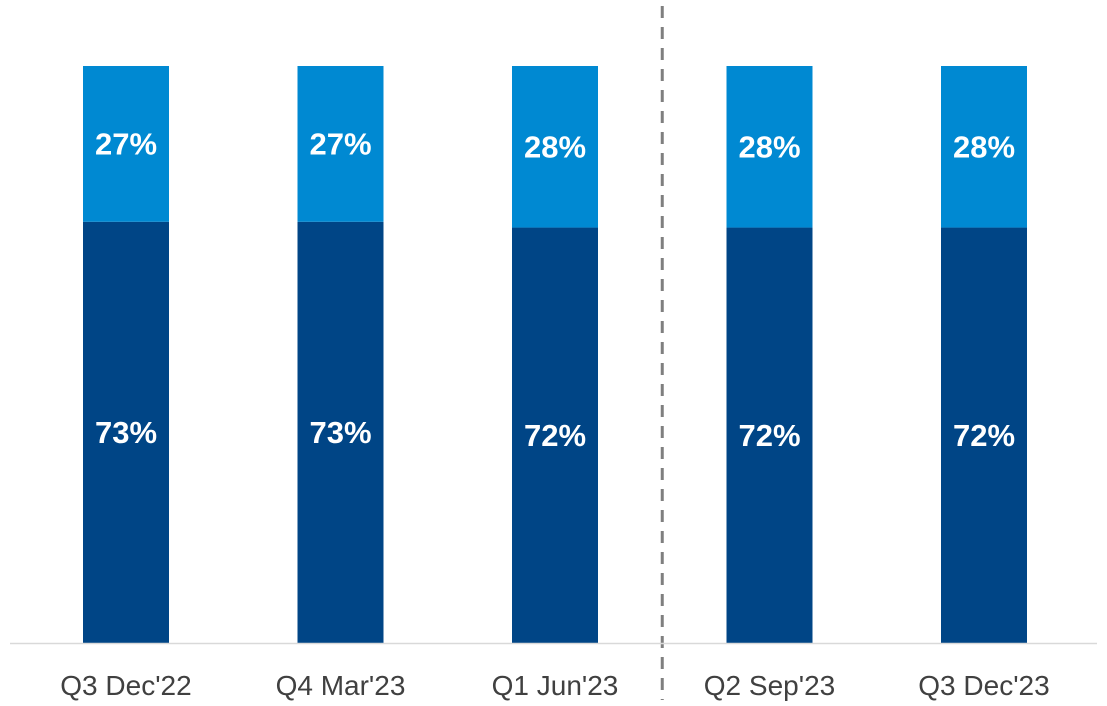  I want to click on data-label-upper-2: 28%, so click(555, 146).